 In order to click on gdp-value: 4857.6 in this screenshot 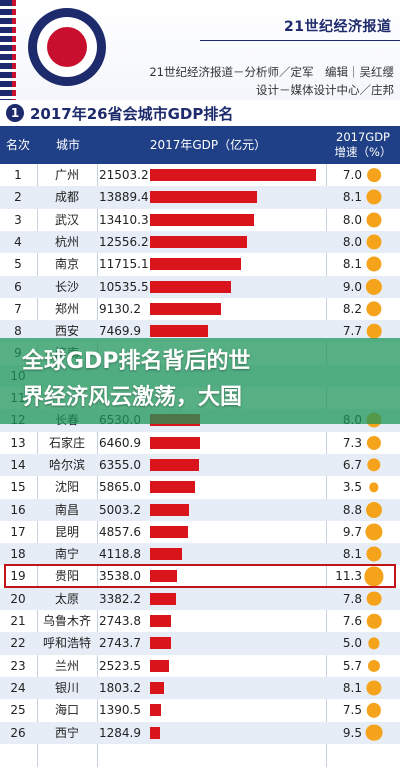, I will do `click(120, 531)`.